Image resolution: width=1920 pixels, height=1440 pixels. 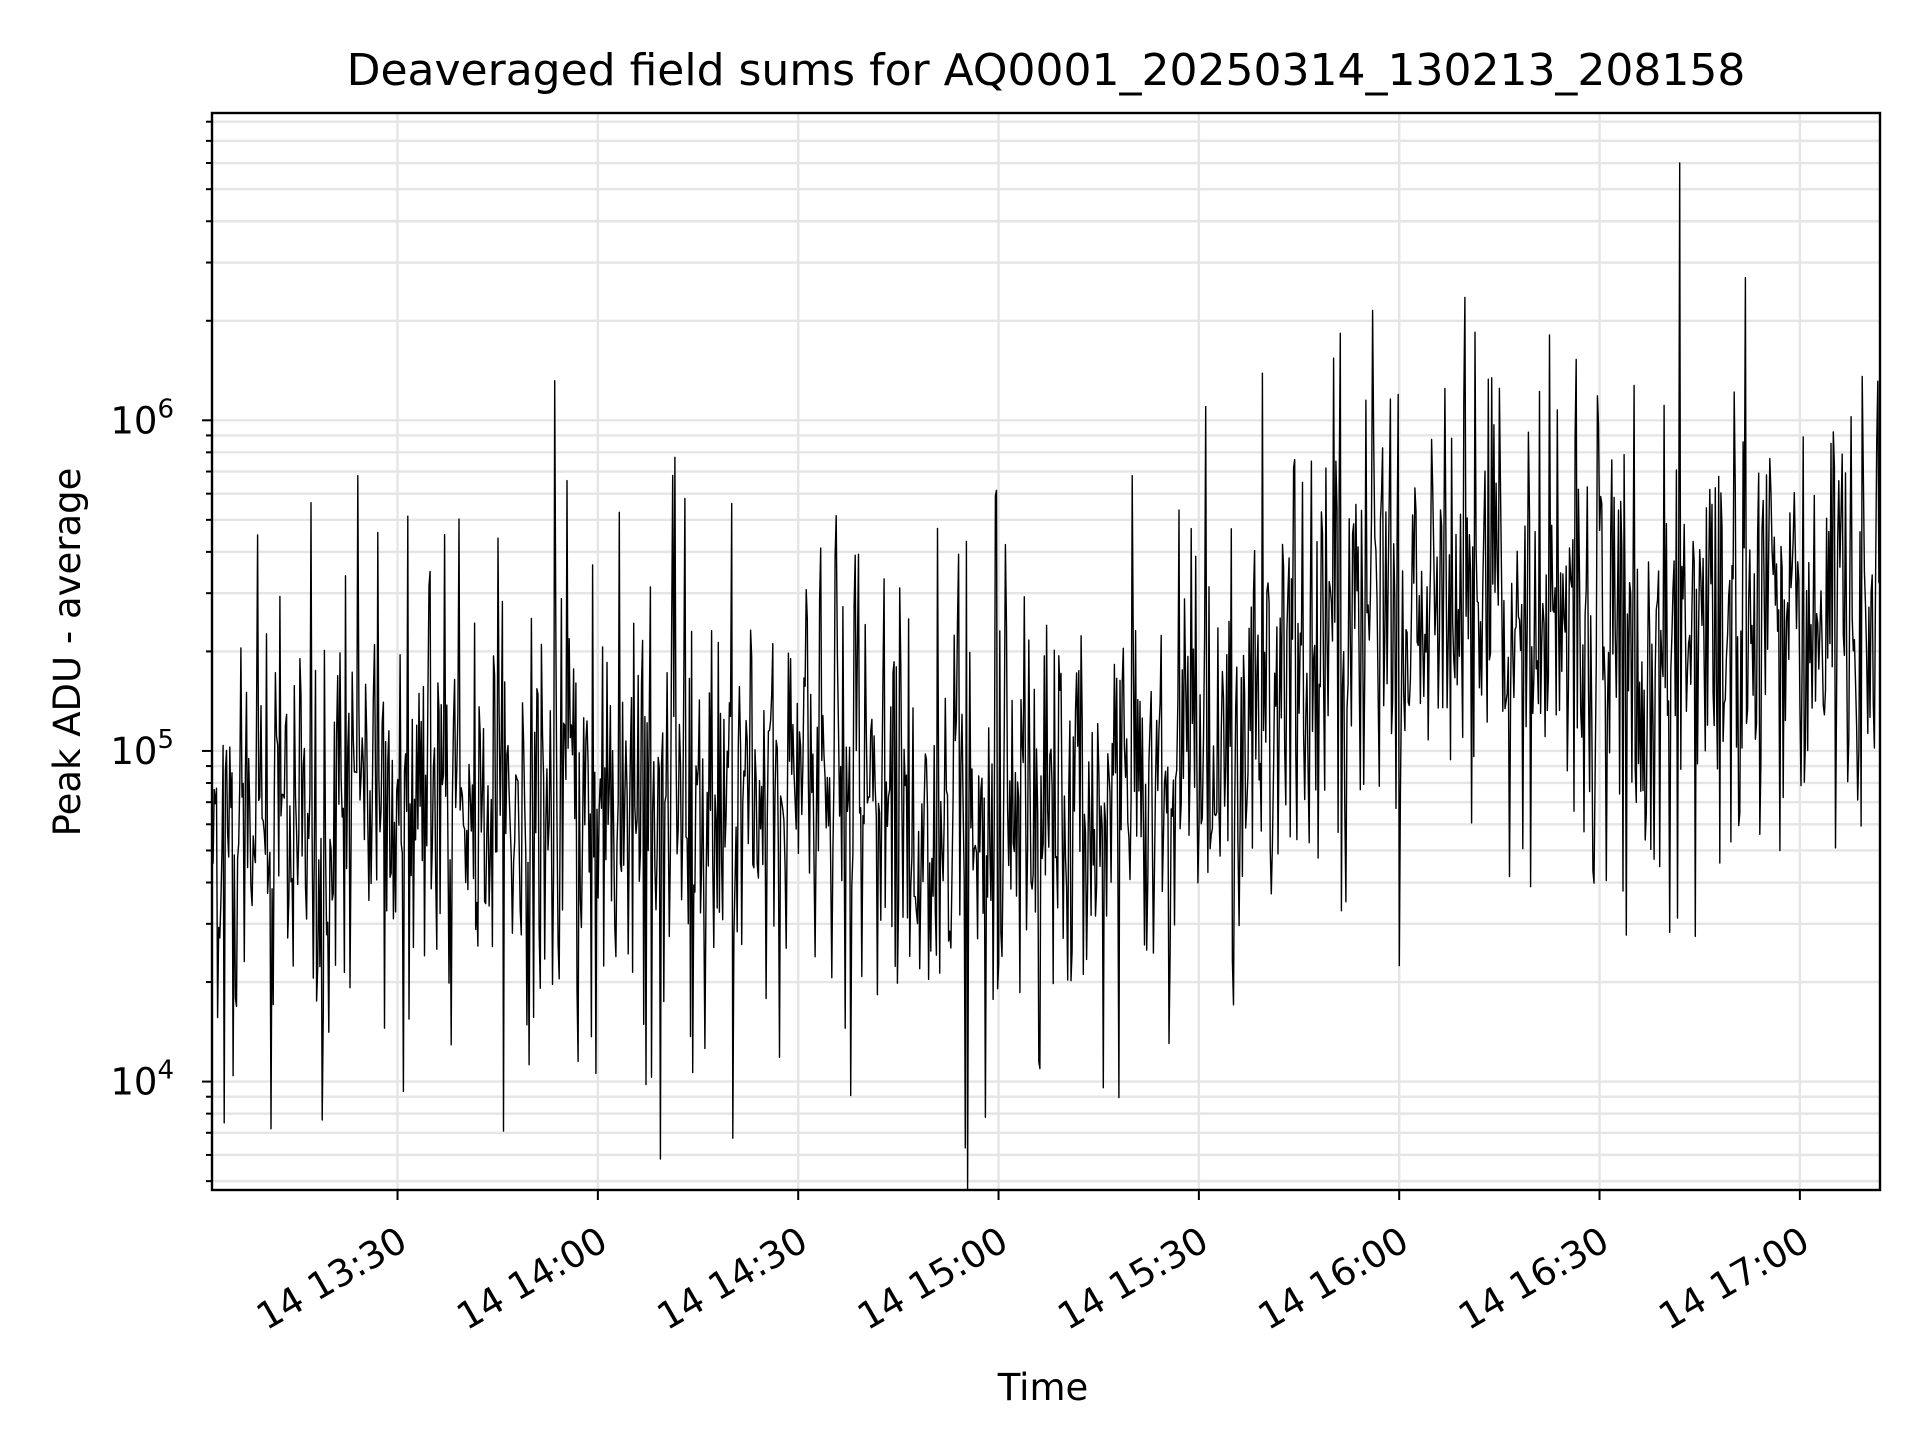 I want to click on y-tick-label: 10⁶, so click(x=142, y=418).